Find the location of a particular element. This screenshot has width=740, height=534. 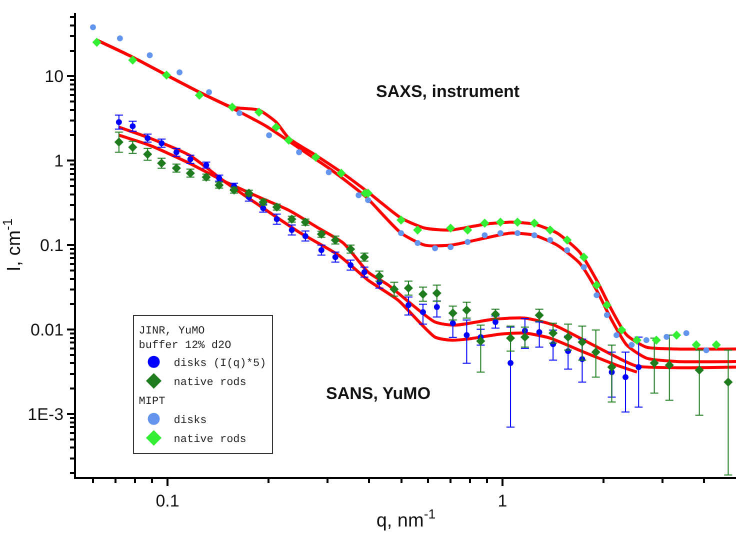

text: MIPT is located at coordinates (152, 402).